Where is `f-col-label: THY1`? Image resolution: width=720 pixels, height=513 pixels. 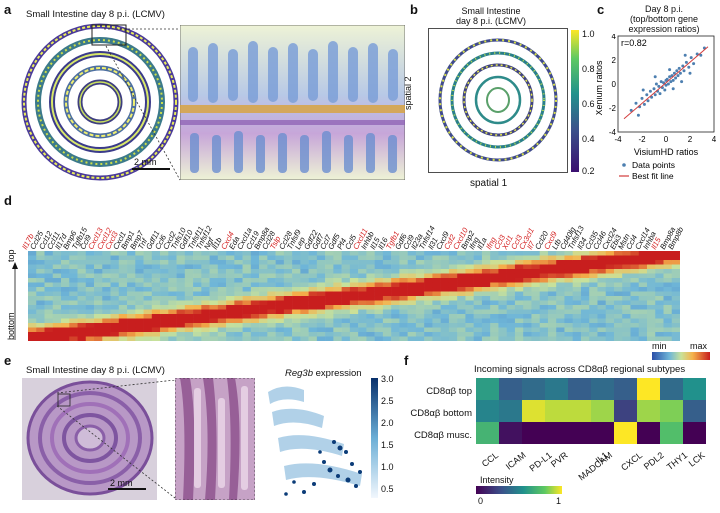 f-col-label: THY1 is located at coordinates (676, 461).